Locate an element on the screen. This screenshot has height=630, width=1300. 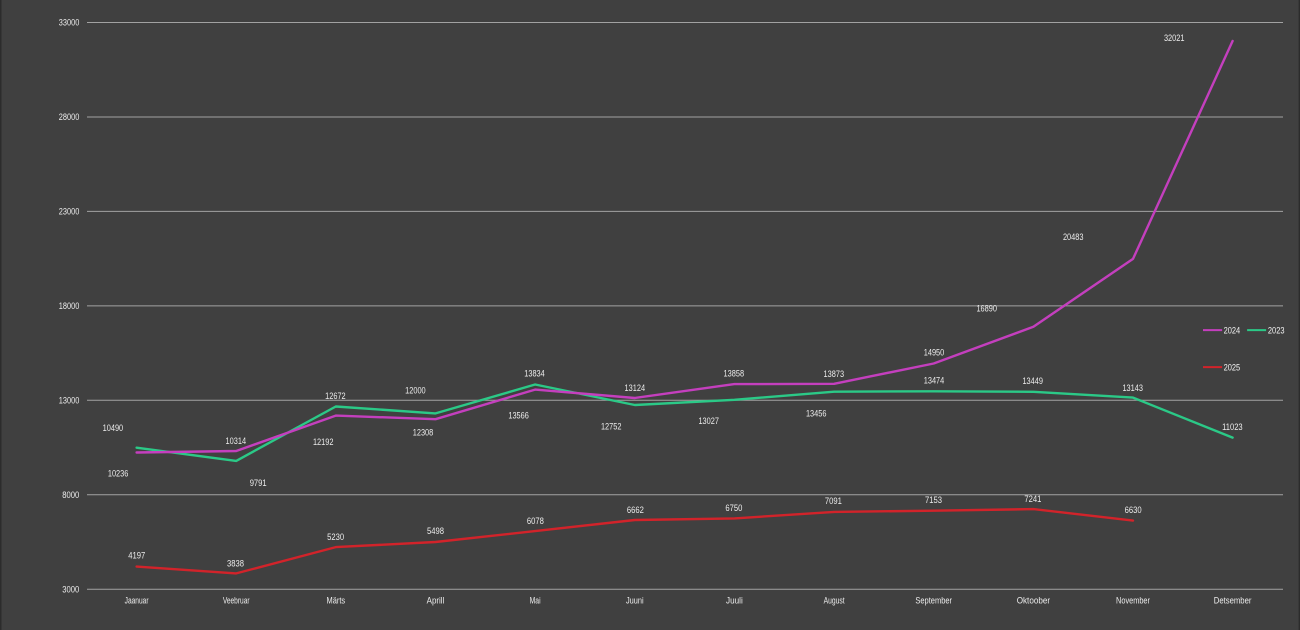
svg-text: 4197 is located at coordinates (136, 556).